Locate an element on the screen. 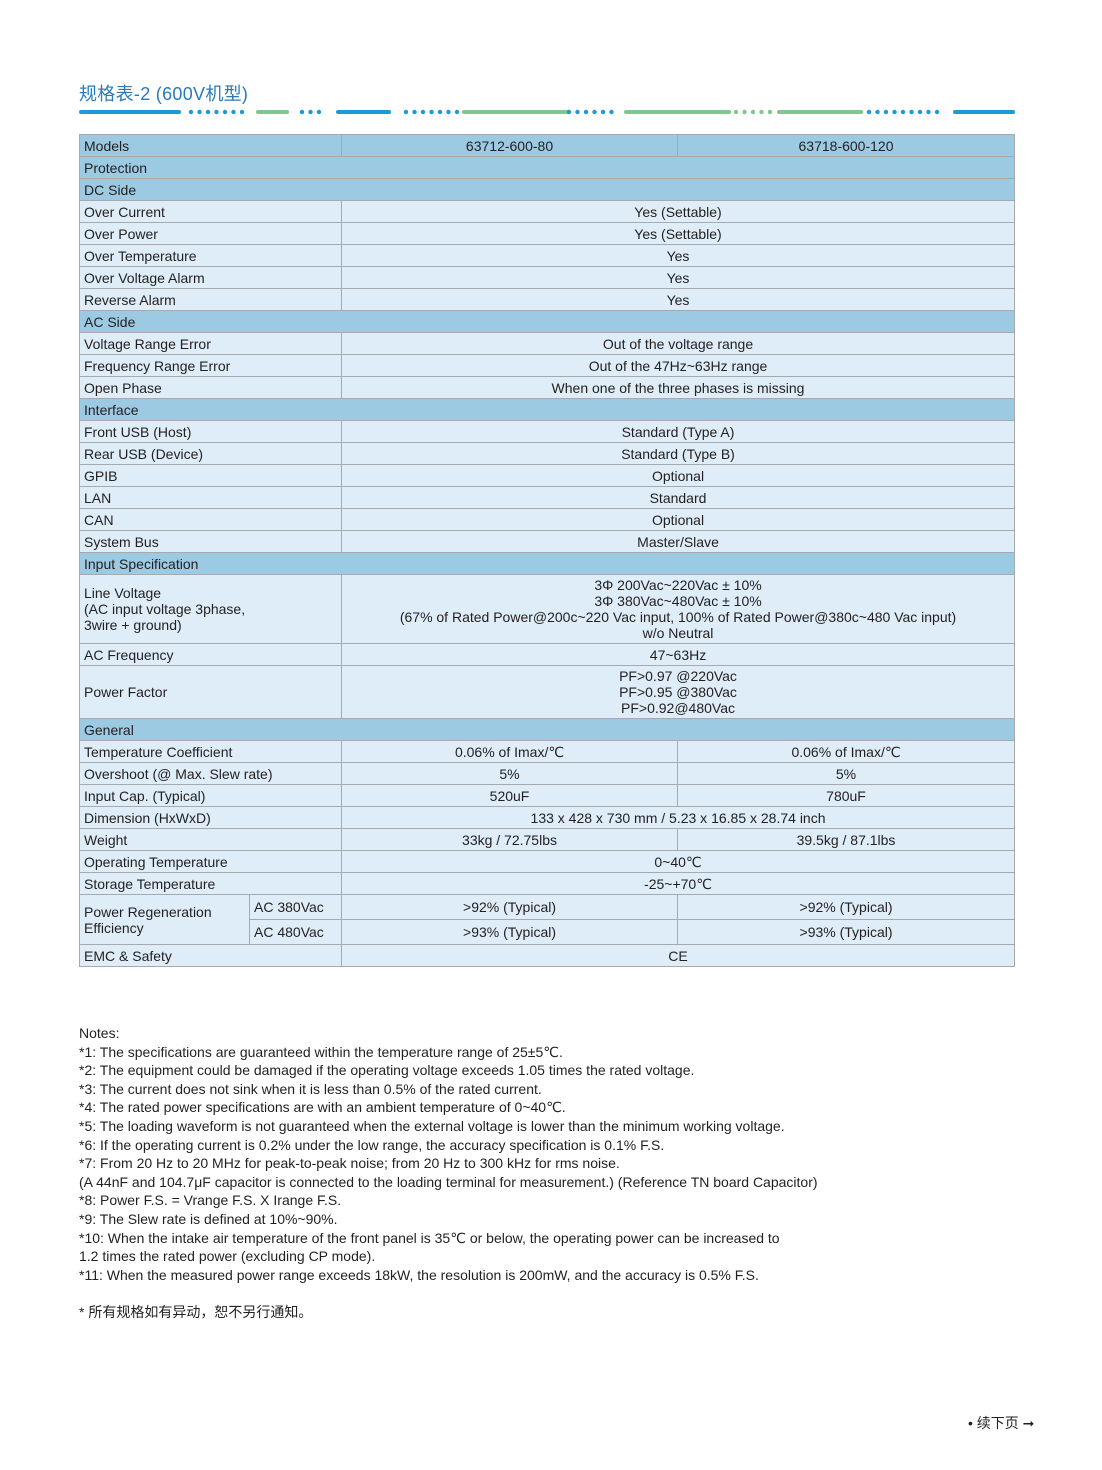 The width and height of the screenshot is (1102, 1470). cell-value: 0.06% of Imax/℃ is located at coordinates (846, 751).